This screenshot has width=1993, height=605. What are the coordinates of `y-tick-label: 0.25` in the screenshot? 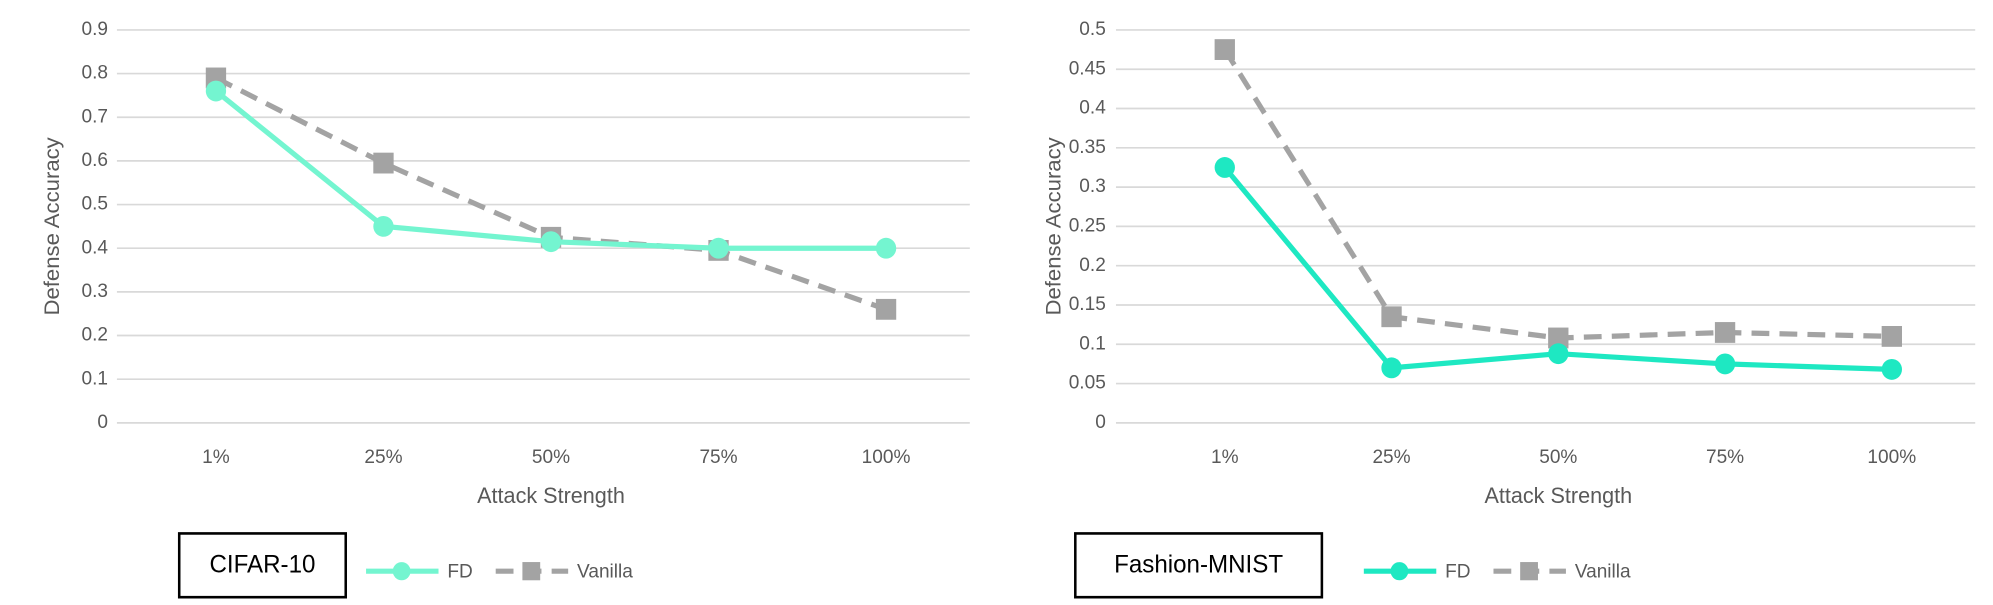 It's located at (1087, 225).